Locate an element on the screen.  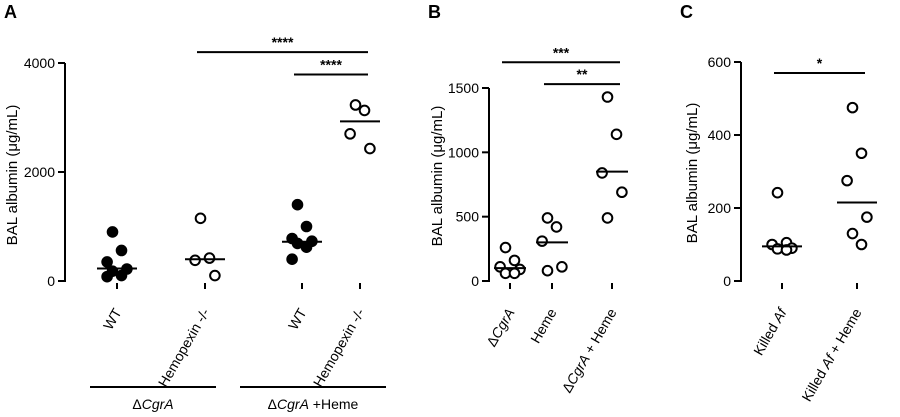
group-label: ΔCgrA +Heme is located at coordinates (313, 404).